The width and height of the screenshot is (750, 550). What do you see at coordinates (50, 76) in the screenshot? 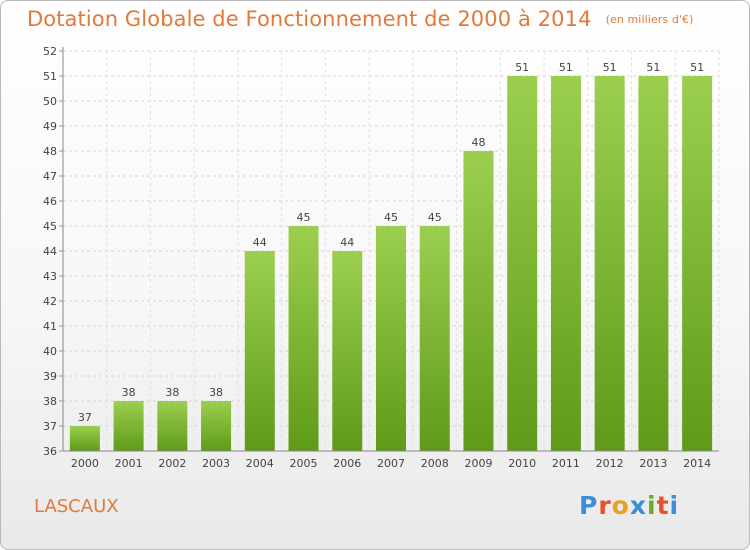
I see `y-tick-label: 51` at bounding box center [50, 76].